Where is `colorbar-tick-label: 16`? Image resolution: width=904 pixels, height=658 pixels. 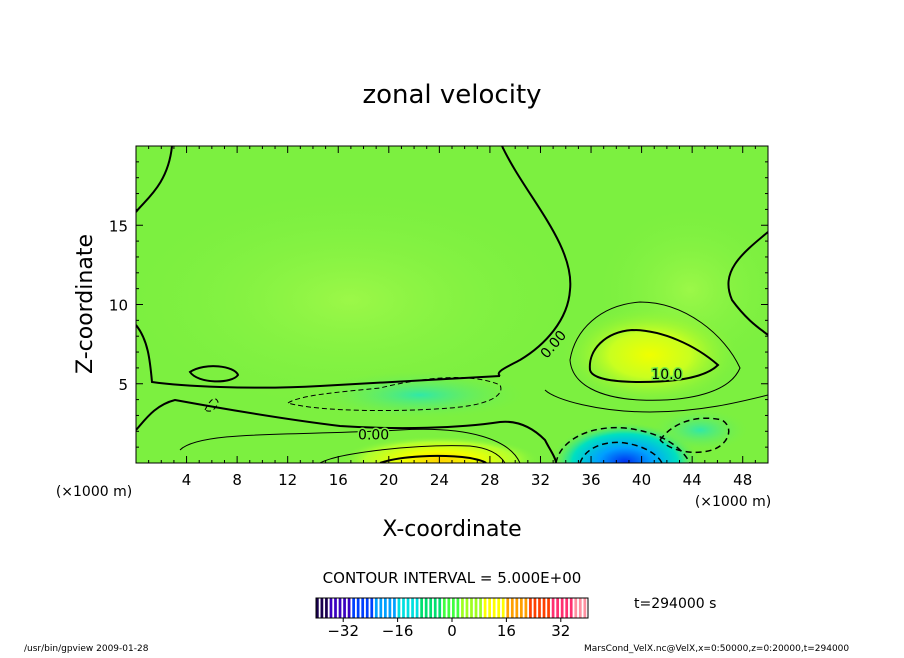 colorbar-tick-label: 16 is located at coordinates (506, 631).